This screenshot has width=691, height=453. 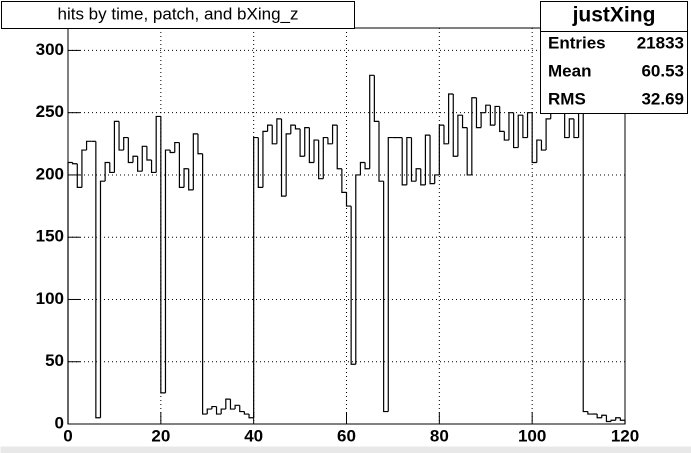 What do you see at coordinates (50, 49) in the screenshot?
I see `y-tick-label: 300` at bounding box center [50, 49].